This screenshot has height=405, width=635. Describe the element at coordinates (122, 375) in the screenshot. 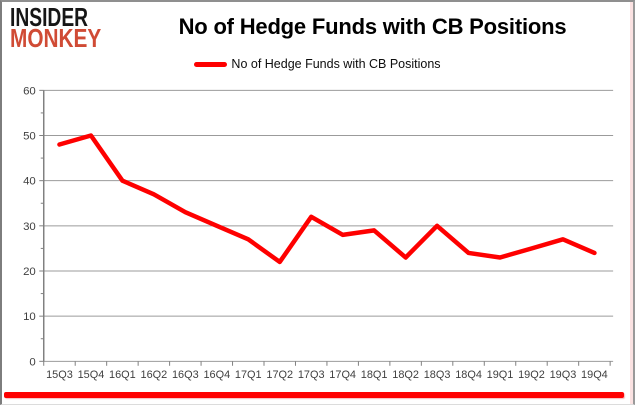

I see `svg-text: 16Q1` at that location.